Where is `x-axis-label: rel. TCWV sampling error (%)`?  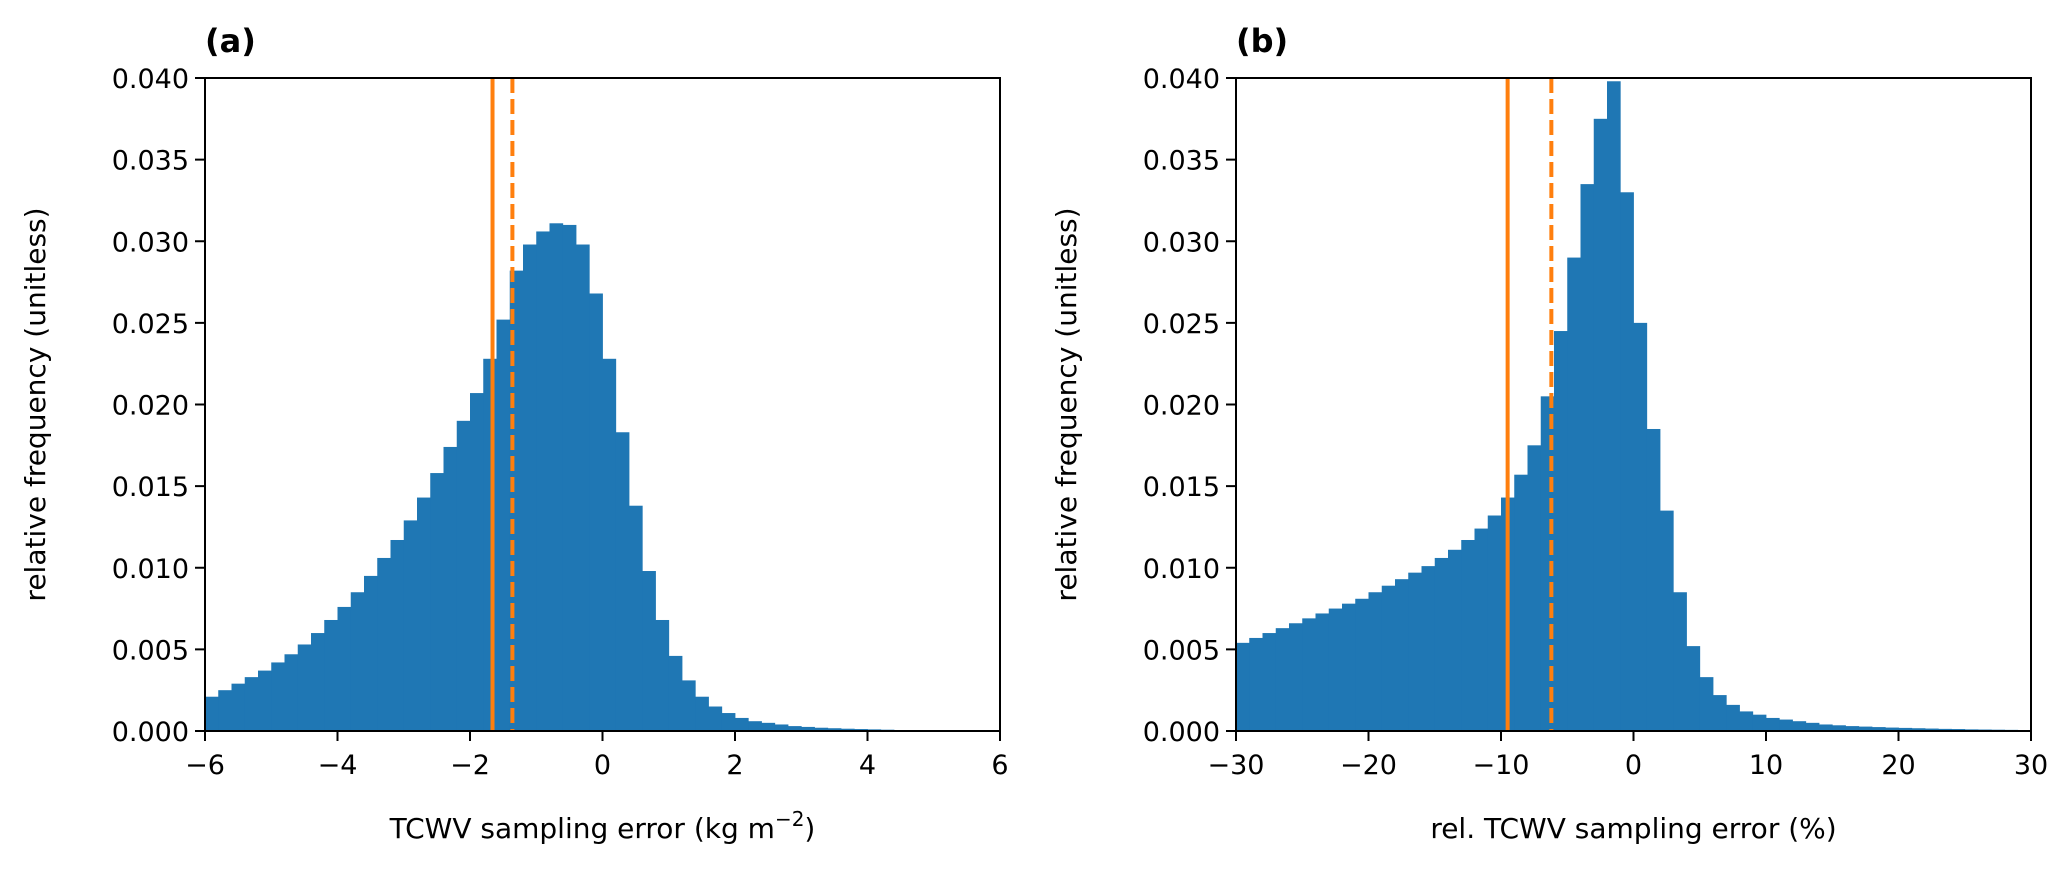
x-axis-label: rel. TCWV sampling error (%) is located at coordinates (1633, 828).